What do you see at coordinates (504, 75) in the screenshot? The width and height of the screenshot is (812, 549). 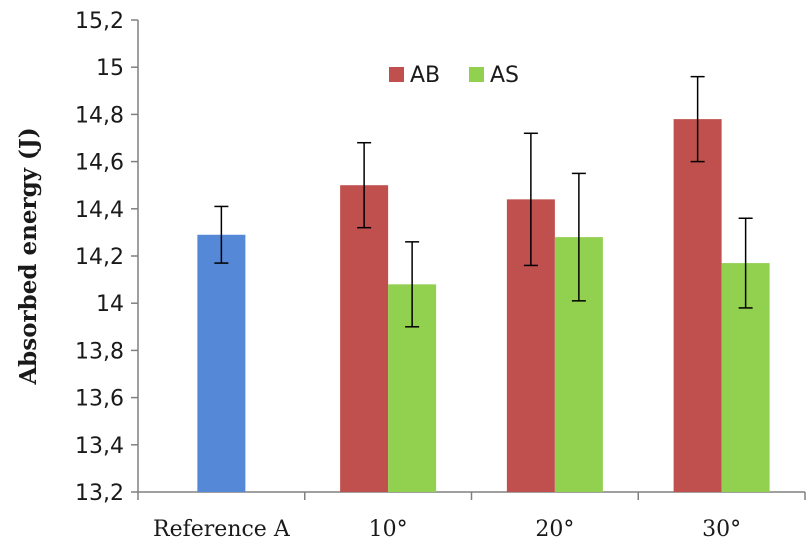 I see `legend-label-as: AS` at bounding box center [504, 75].